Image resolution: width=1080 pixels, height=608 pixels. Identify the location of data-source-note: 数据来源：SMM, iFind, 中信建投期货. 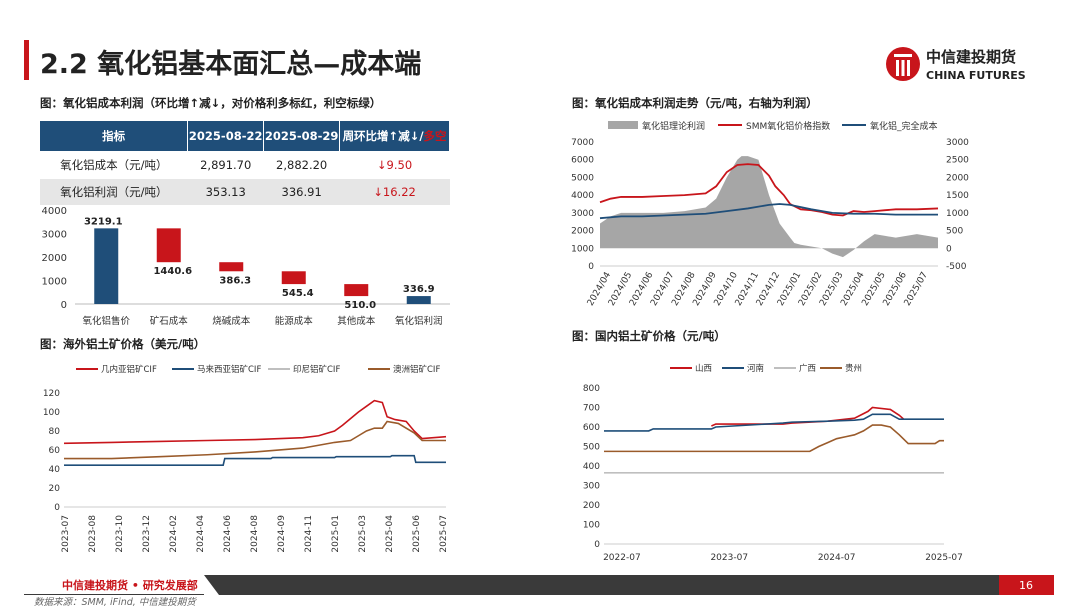
(115, 602).